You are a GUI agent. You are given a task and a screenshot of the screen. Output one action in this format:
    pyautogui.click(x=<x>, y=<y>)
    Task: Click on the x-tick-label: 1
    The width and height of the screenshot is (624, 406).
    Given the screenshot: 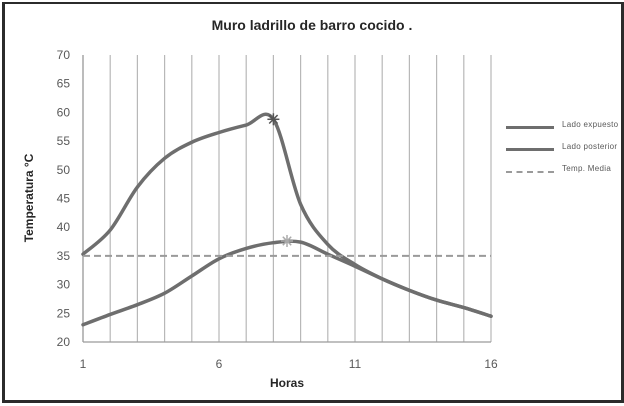 What is the action you would take?
    pyautogui.click(x=83, y=364)
    